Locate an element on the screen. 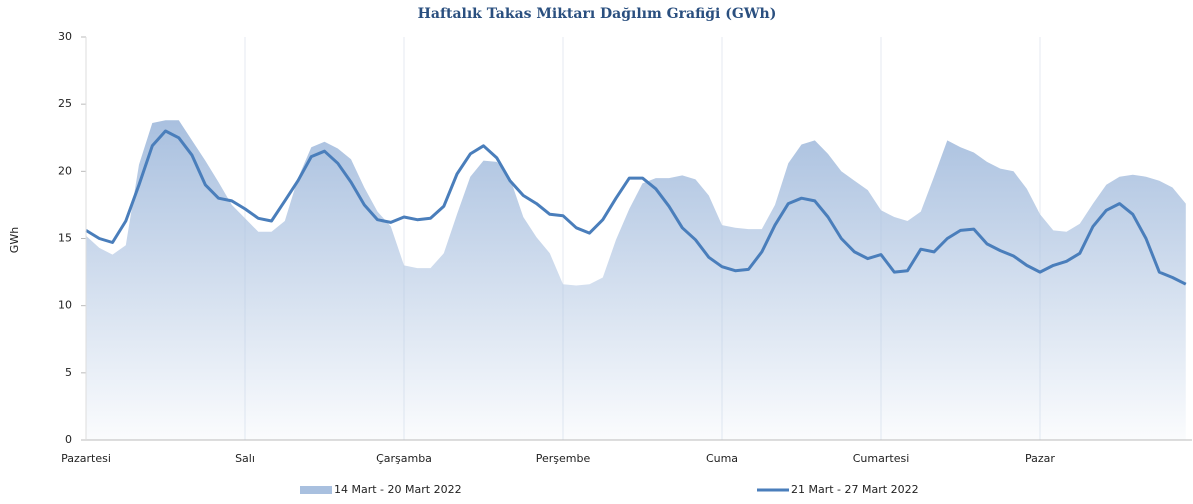  legend-label: 21 Mart - 27 Mart 2022 is located at coordinates (855, 489).